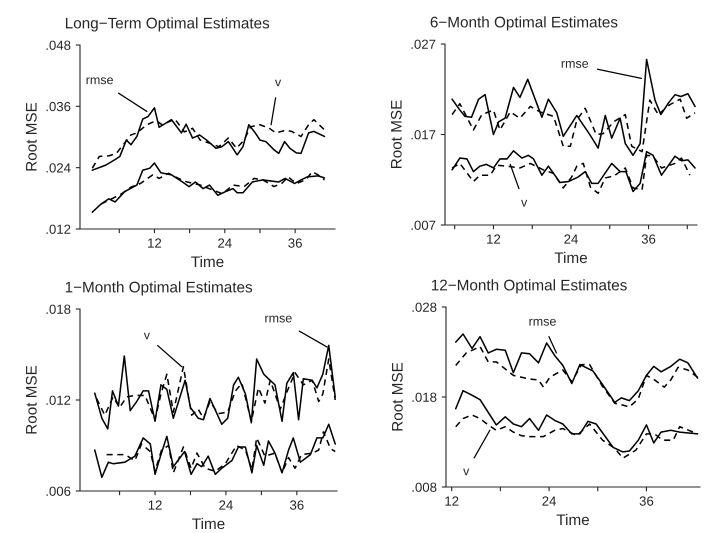  Describe the element at coordinates (524, 23) in the screenshot. I see `chart-title: 6−Month Optimal Estimates` at that location.